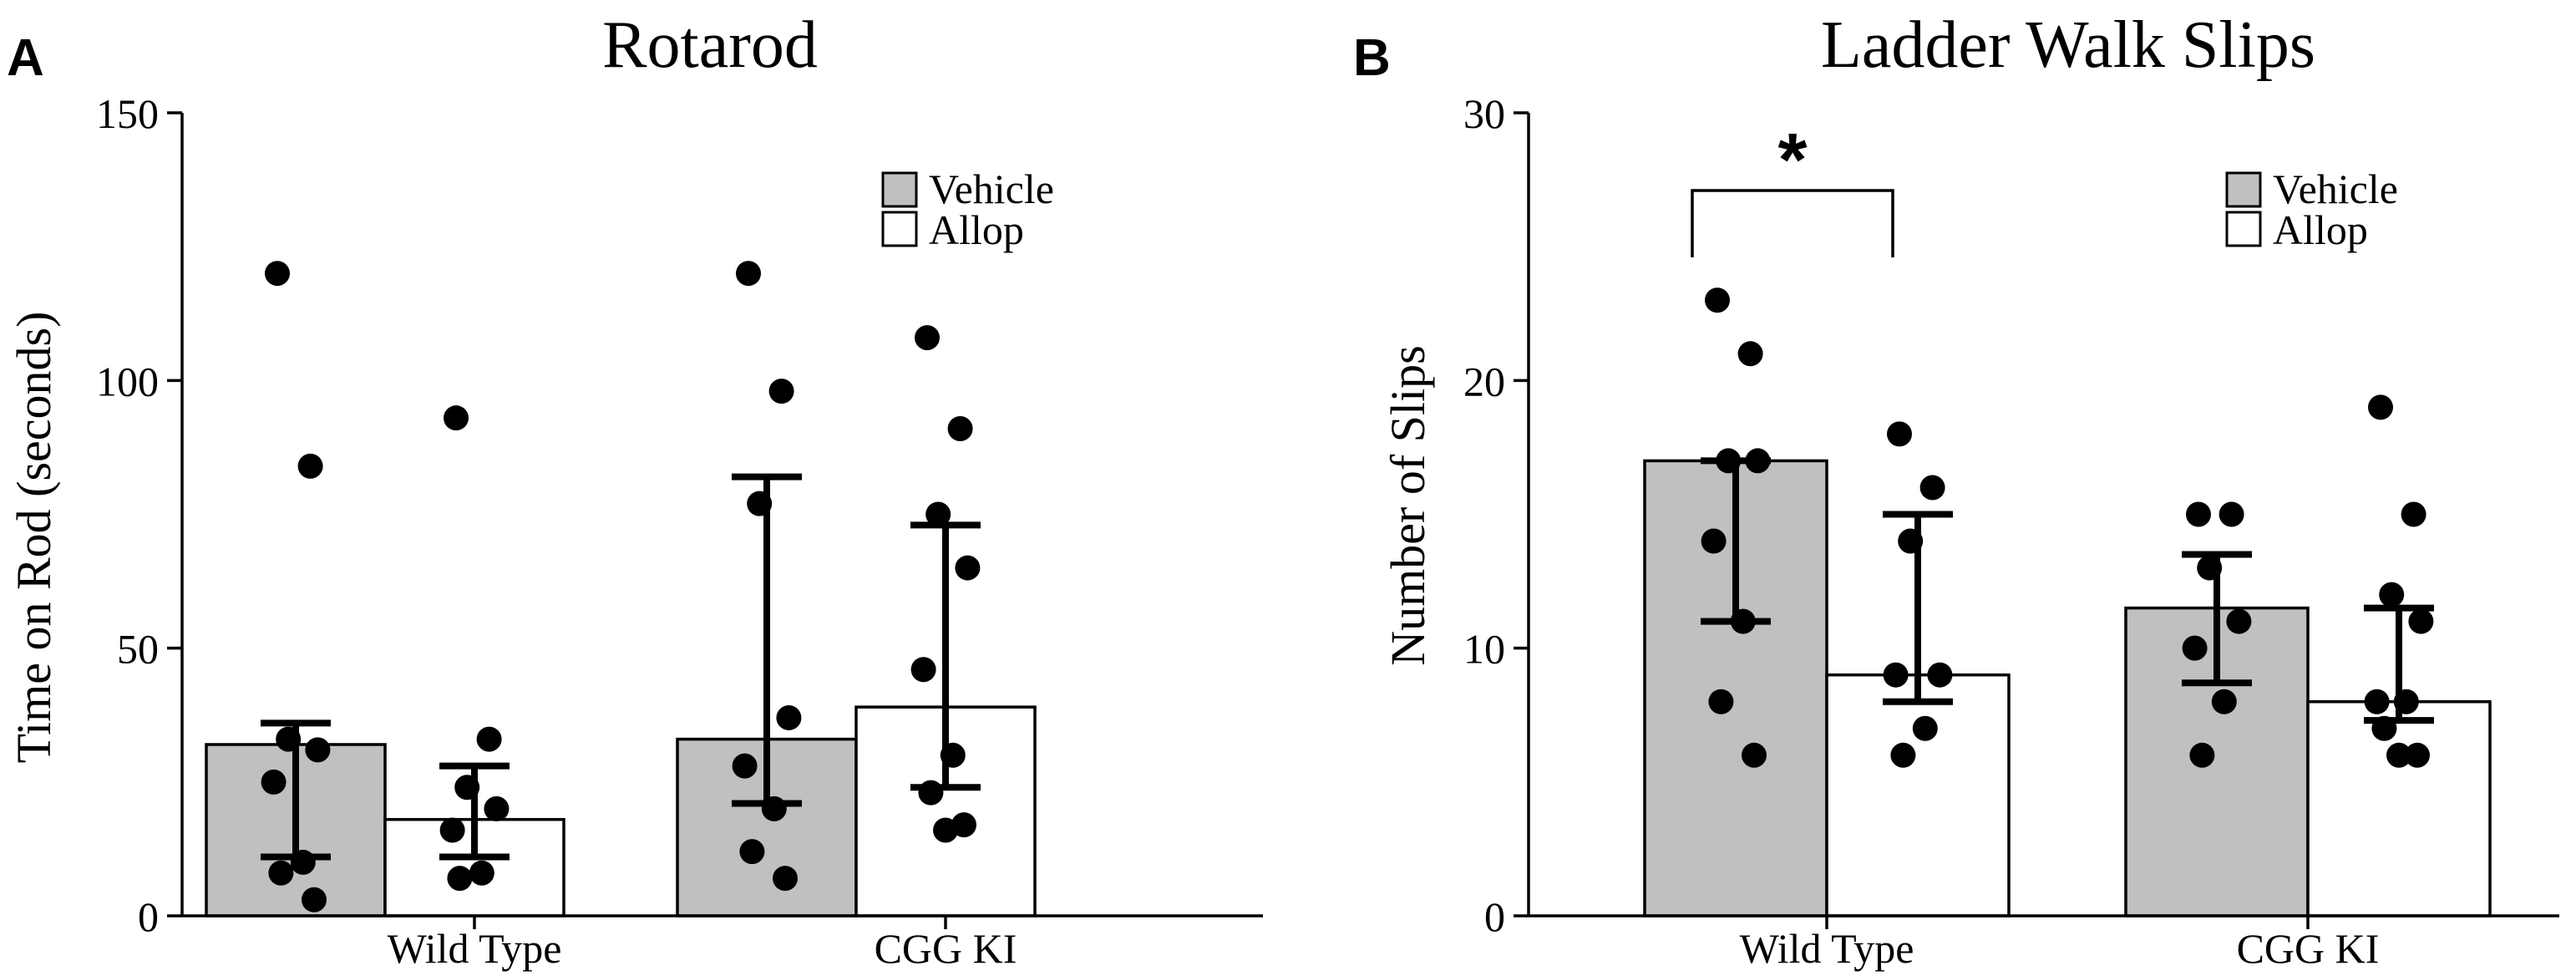 Image resolution: width=2576 pixels, height=976 pixels. I want to click on panel-b-legend: Vehicle Allop, so click(2311, 209).